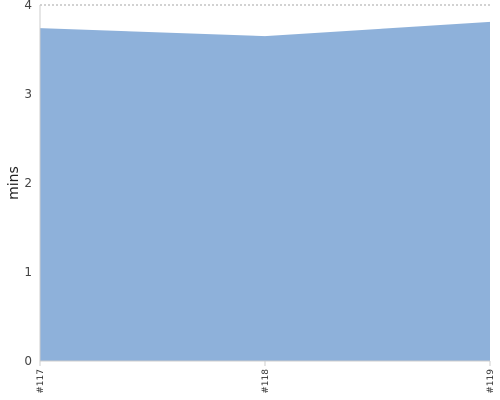  I want to click on x-tick-label: #118, so click(266, 381).